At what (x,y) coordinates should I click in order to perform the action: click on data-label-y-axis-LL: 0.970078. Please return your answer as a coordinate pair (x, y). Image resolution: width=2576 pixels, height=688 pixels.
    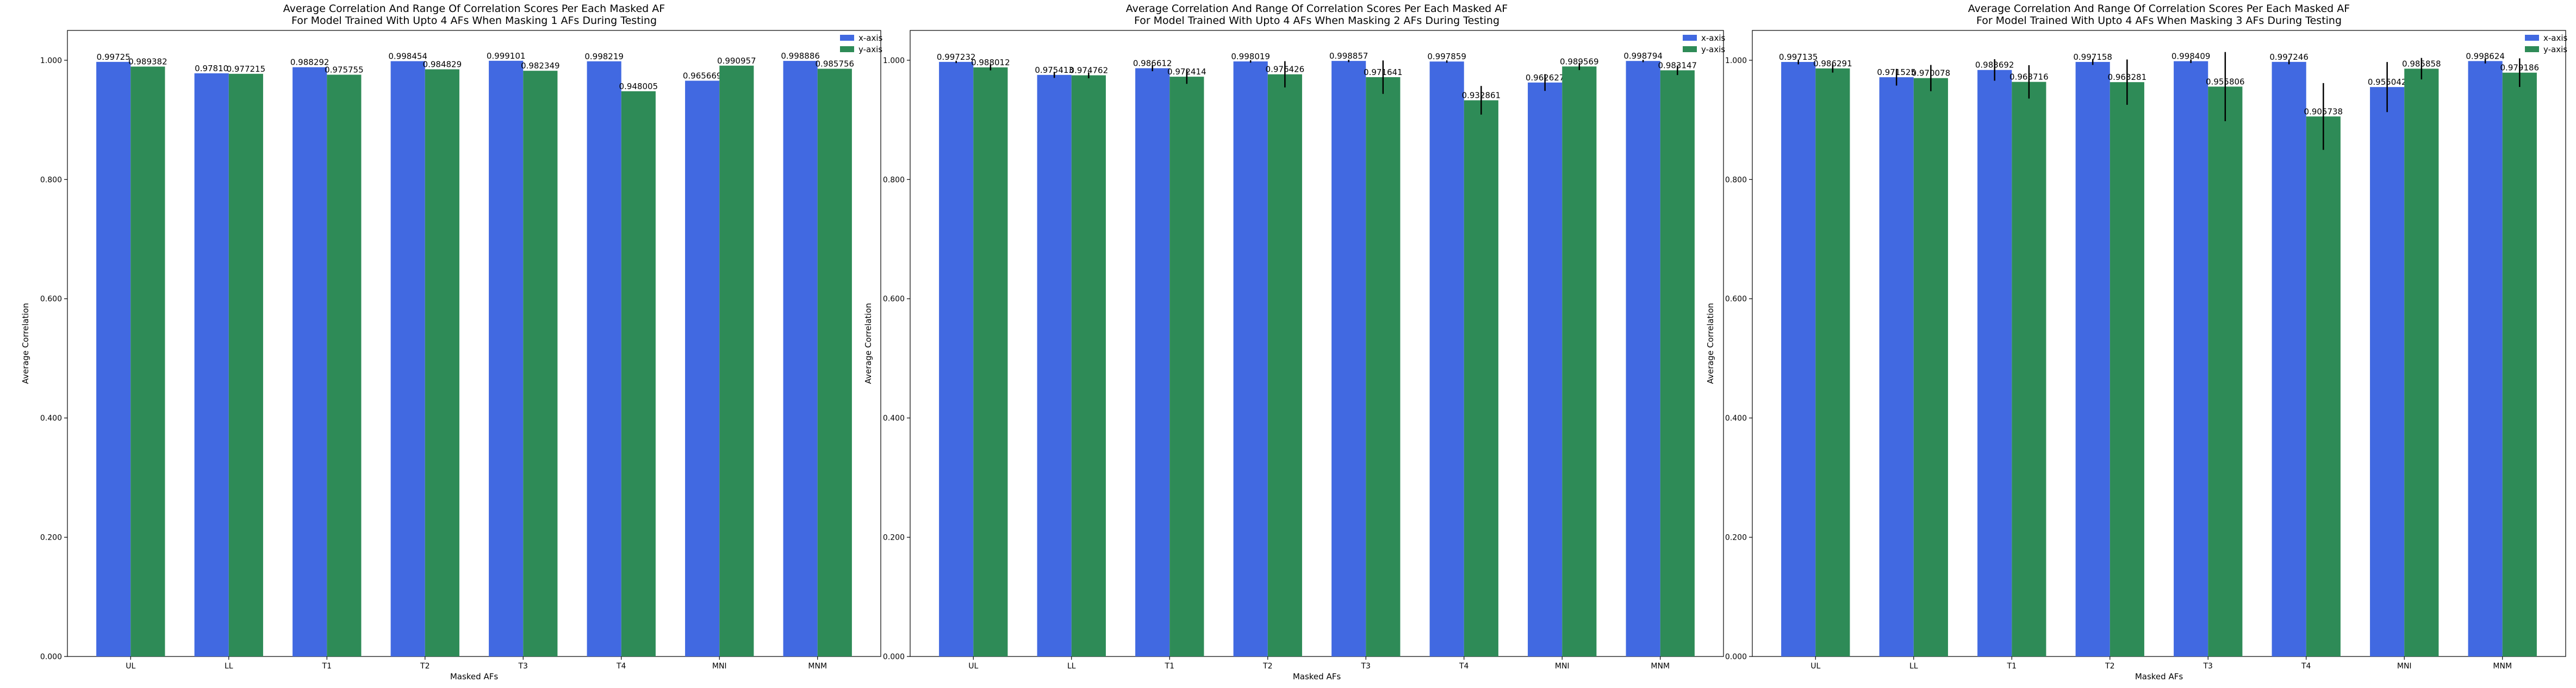
    Looking at the image, I should click on (1931, 73).